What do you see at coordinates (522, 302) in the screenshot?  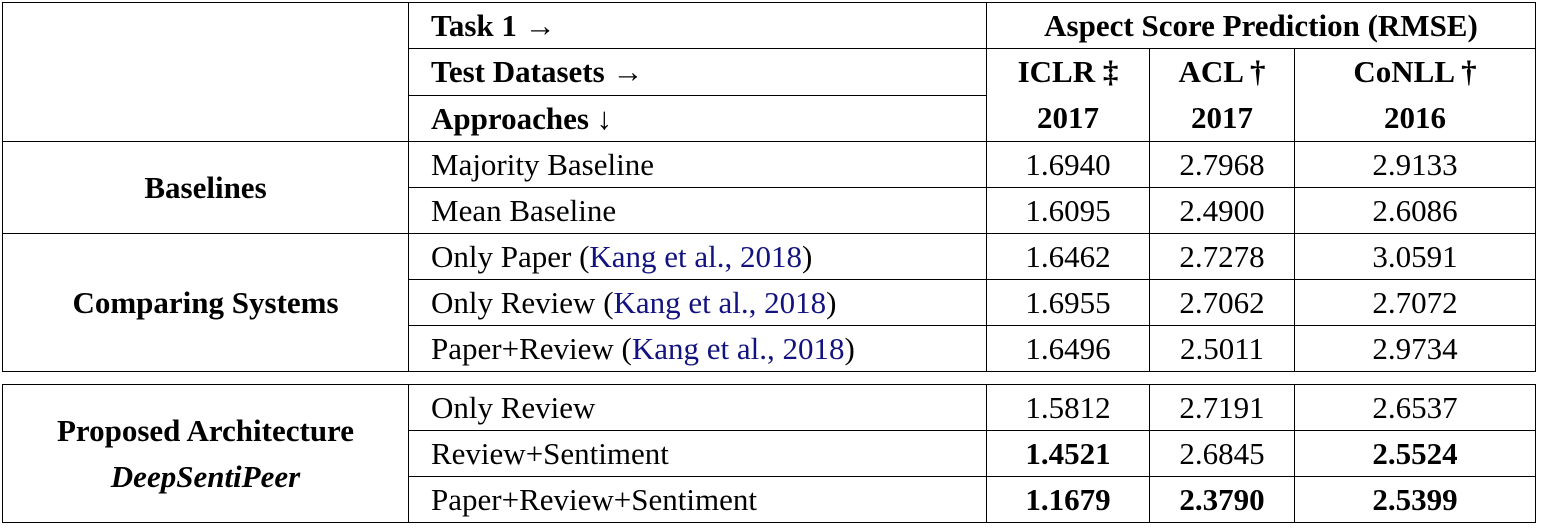 I see `approach-text: Only Review (` at bounding box center [522, 302].